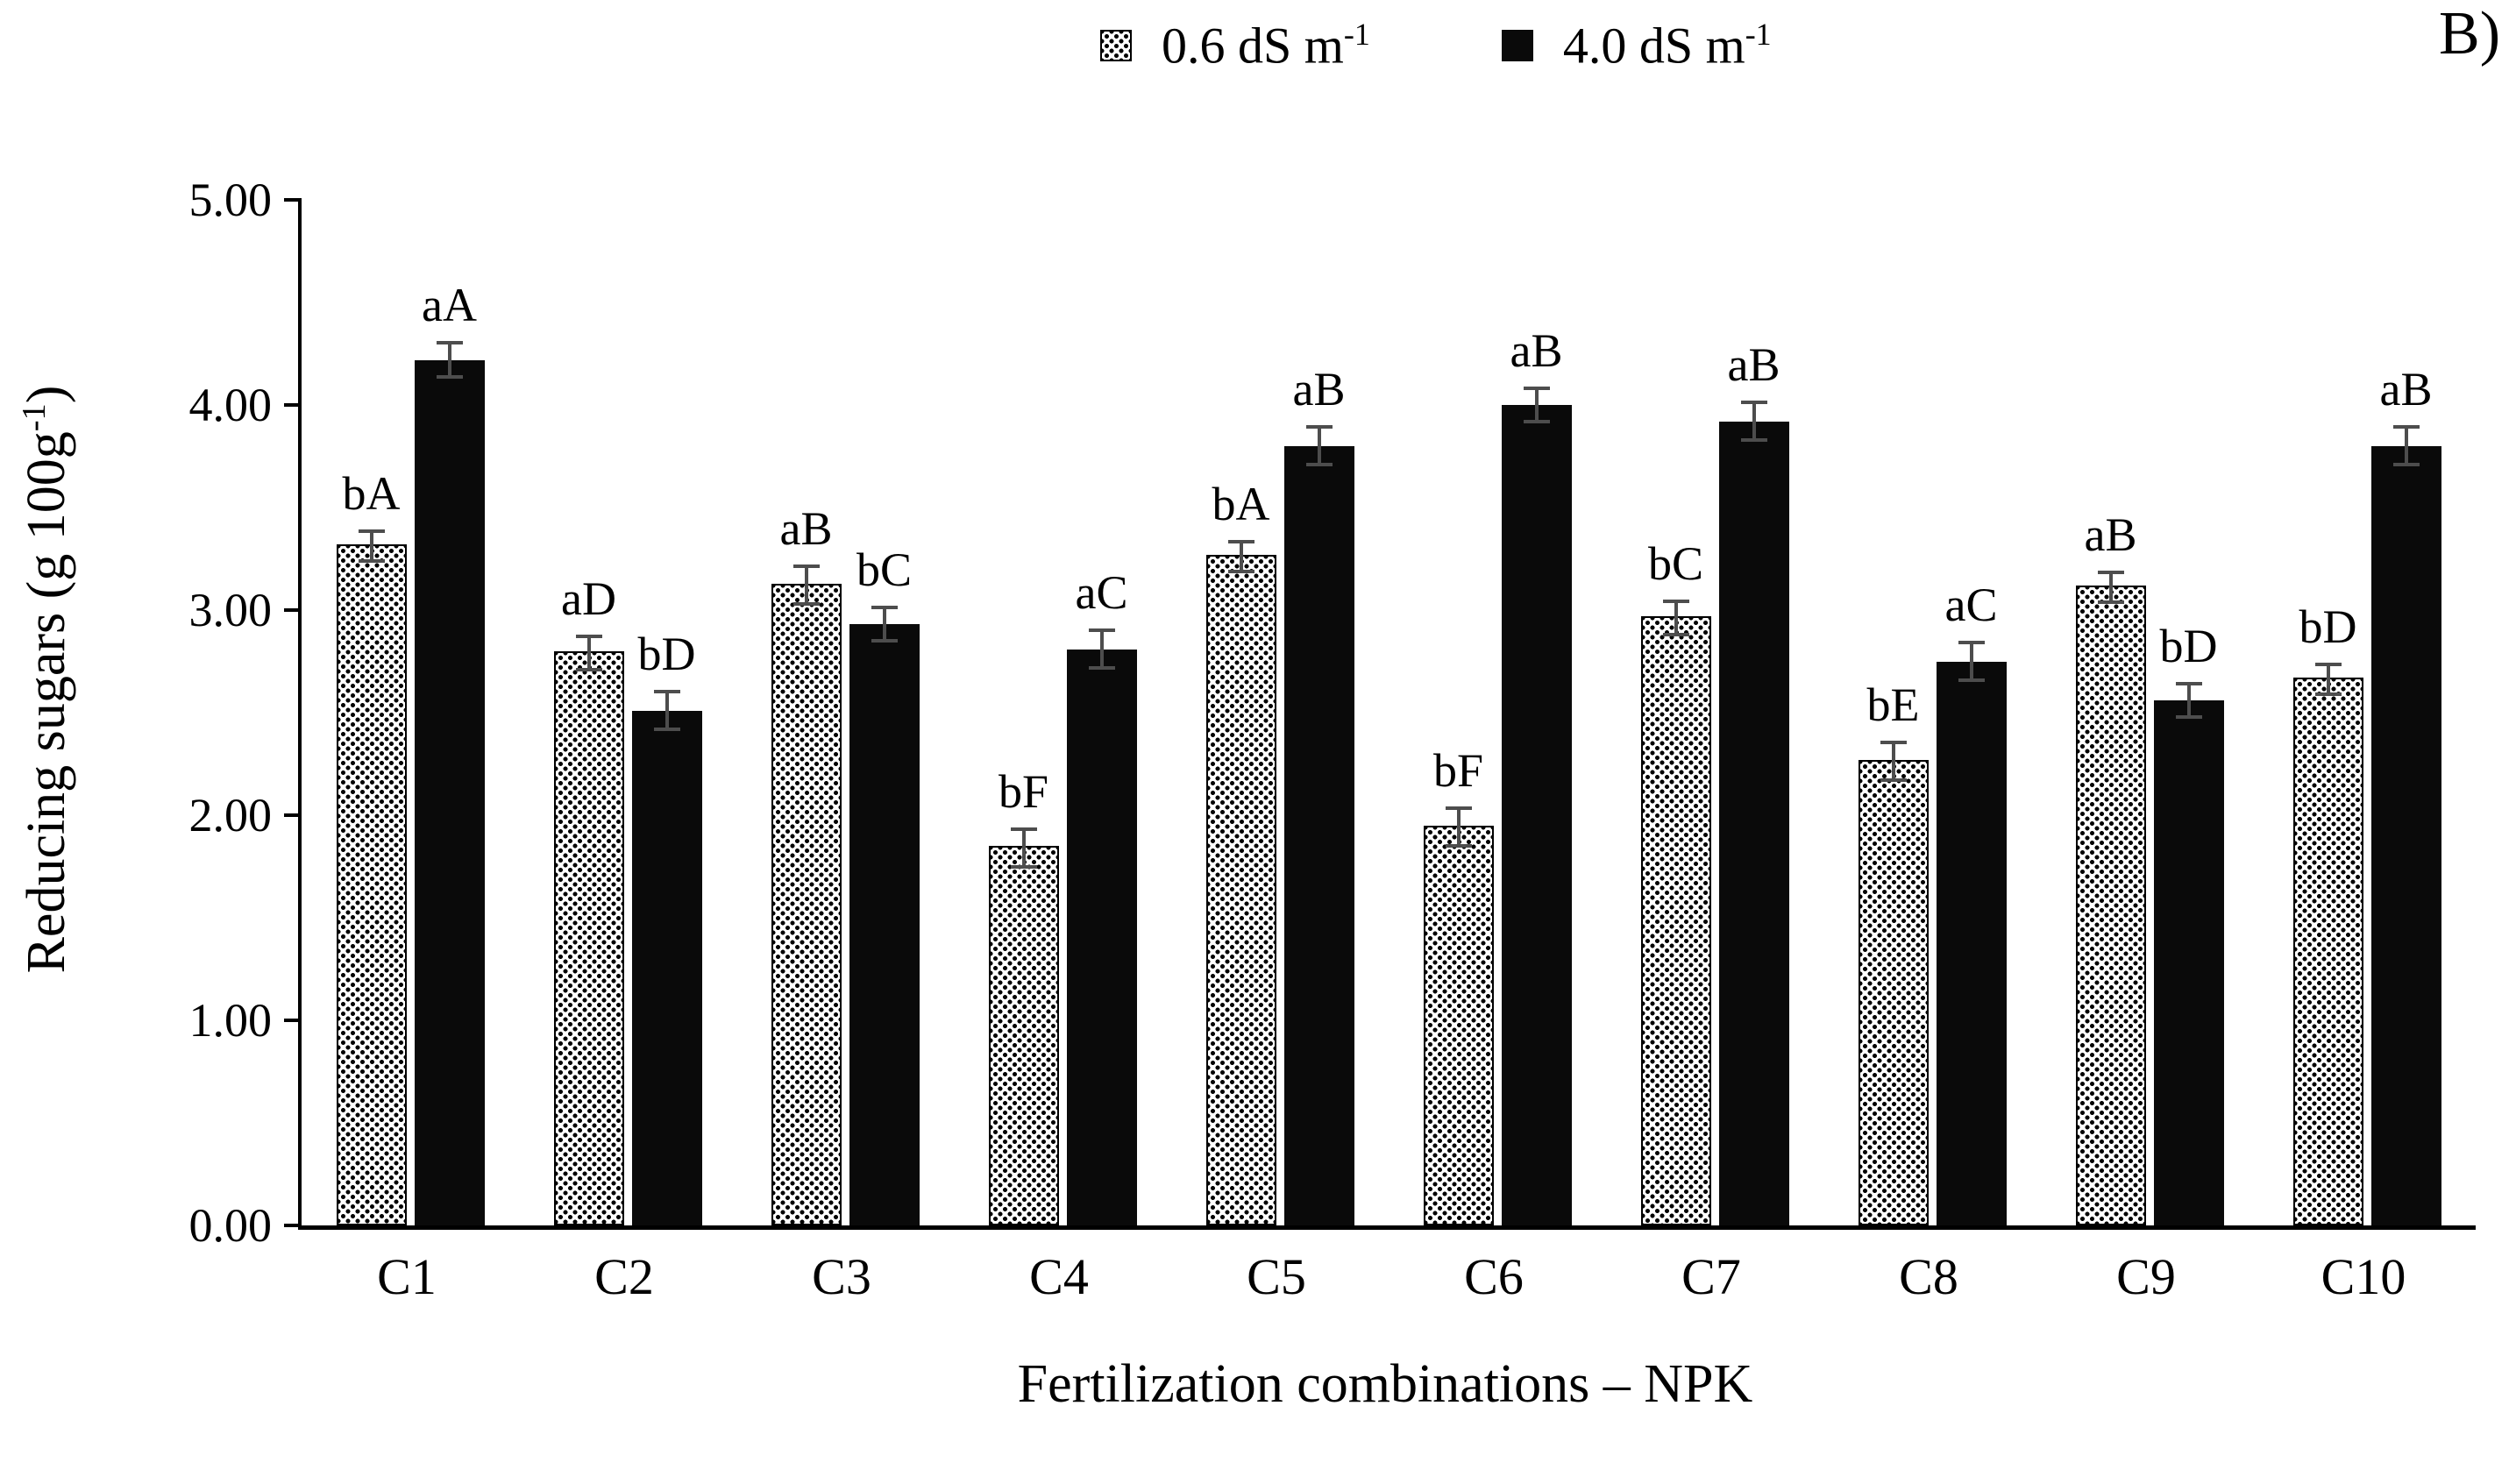 The width and height of the screenshot is (2516, 1484). What do you see at coordinates (1116, 45) in the screenshot?
I see `legend-swatch-pattern-icon` at bounding box center [1116, 45].